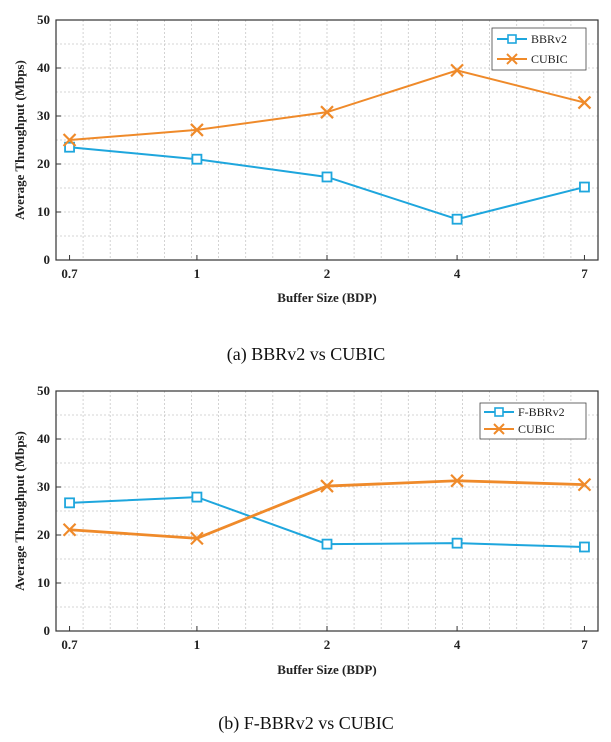 The image size is (611, 742). What do you see at coordinates (549, 39) in the screenshot?
I see `legend-label-bbr-a: BBRv2` at bounding box center [549, 39].